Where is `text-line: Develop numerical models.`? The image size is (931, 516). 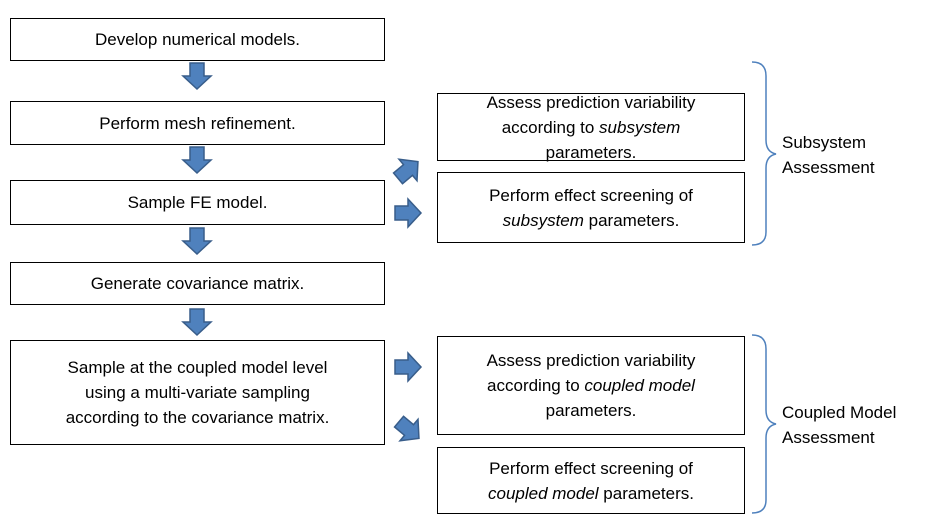 text-line: Develop numerical models. is located at coordinates (197, 39).